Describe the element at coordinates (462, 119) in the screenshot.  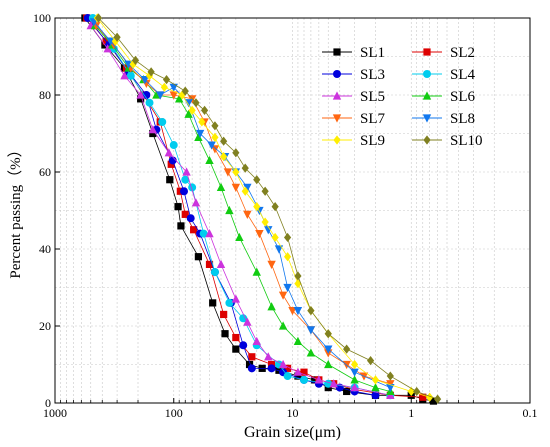
I see `legend-label-sl8: SL8` at that location.